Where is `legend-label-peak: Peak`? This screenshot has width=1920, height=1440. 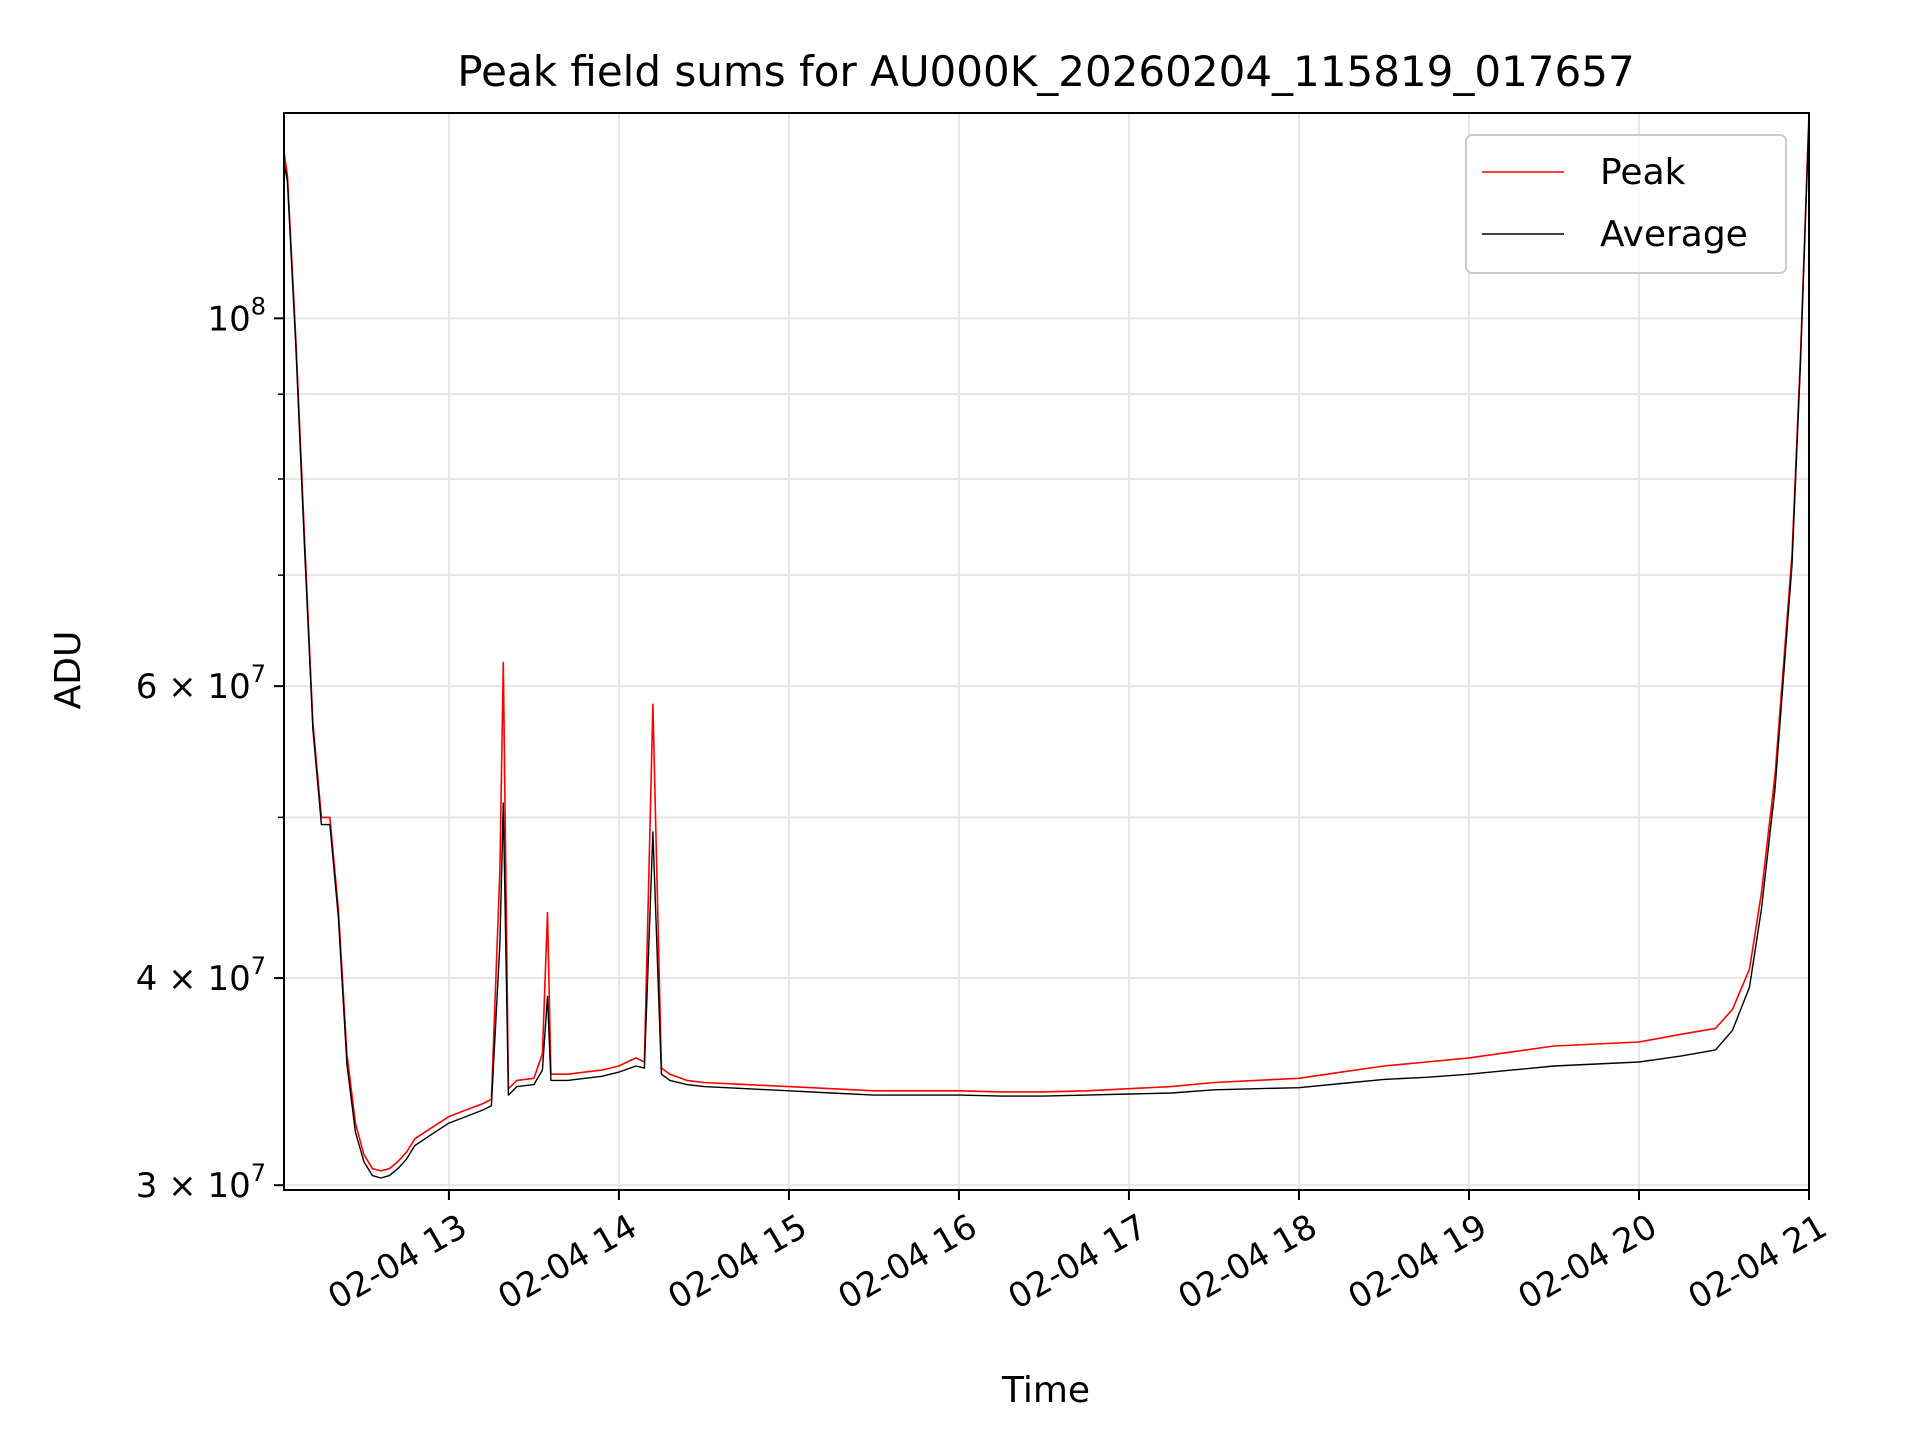 legend-label-peak: Peak is located at coordinates (1643, 172).